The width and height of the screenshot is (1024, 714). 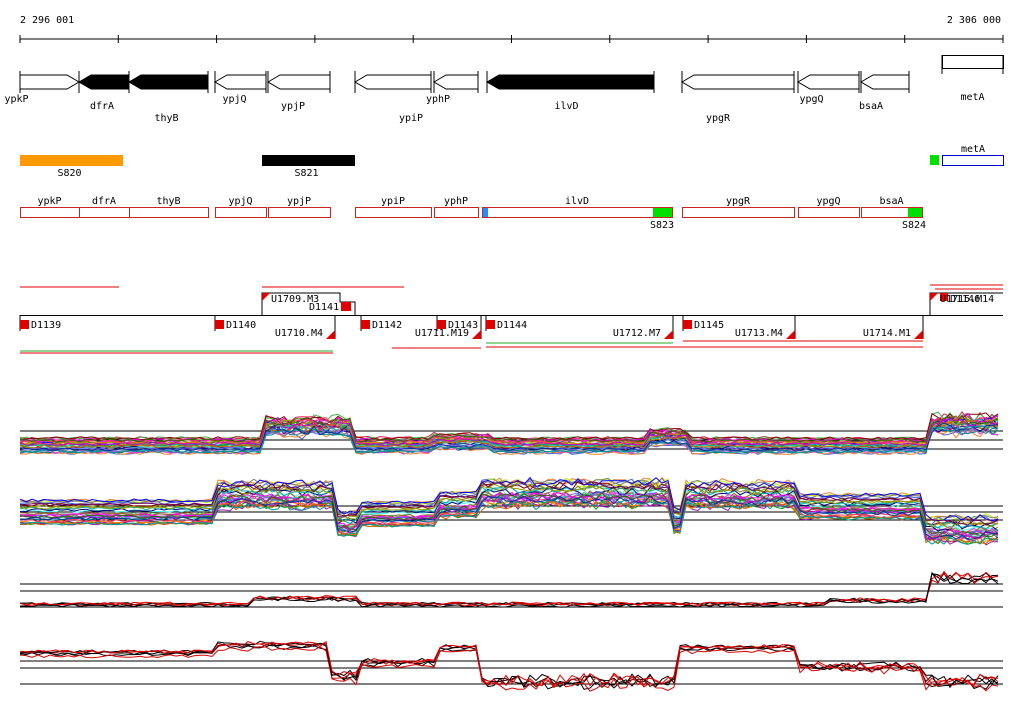 What do you see at coordinates (438, 99) in the screenshot?
I see `gene-label: yphP` at bounding box center [438, 99].